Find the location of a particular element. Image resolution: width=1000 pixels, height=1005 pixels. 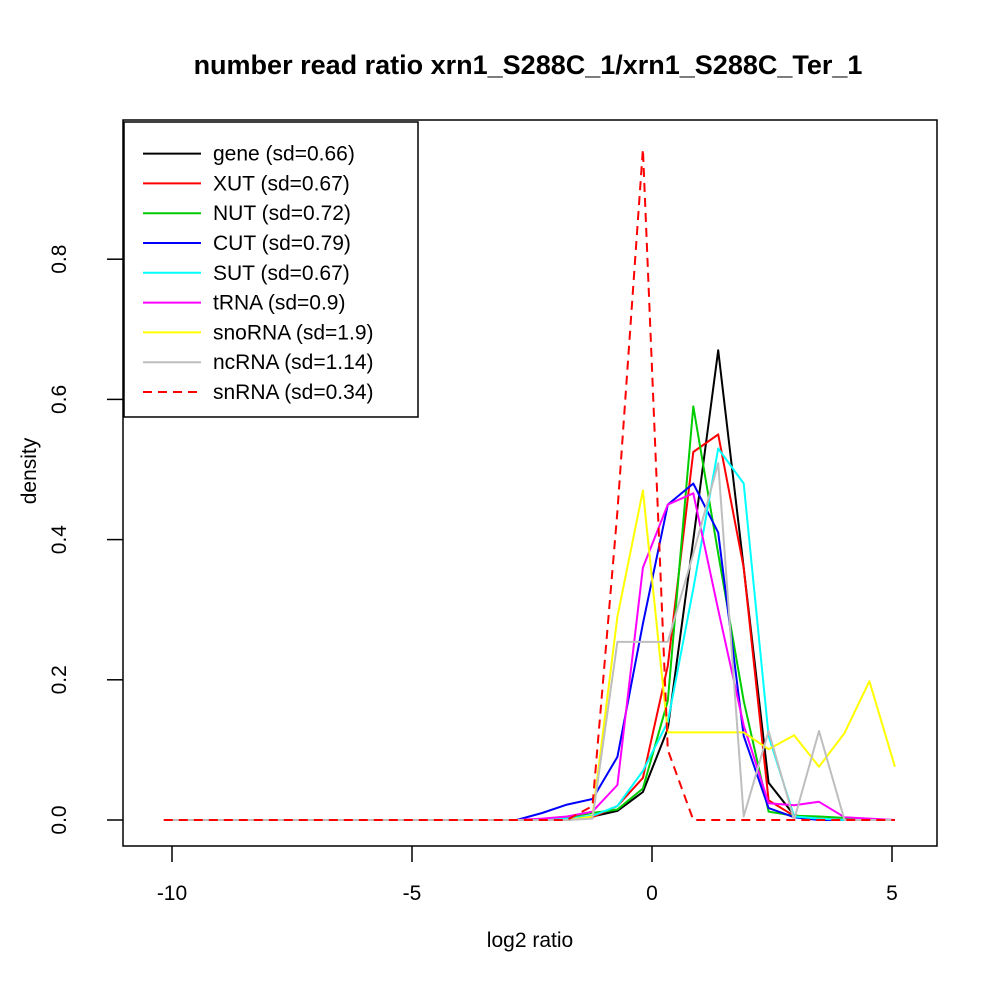

x-axis-tick-label: -5 is located at coordinates (412, 893).